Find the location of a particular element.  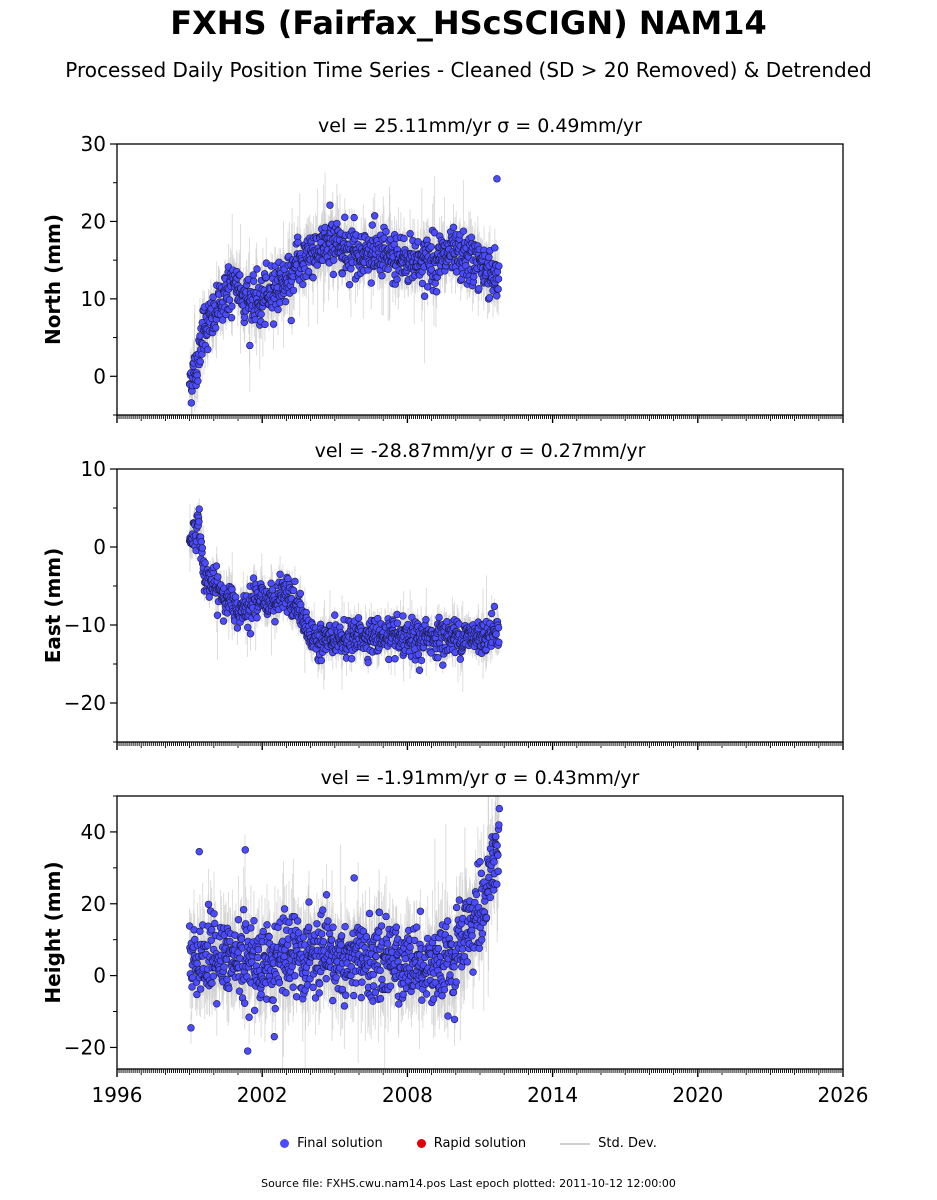

y-axis-label: North (mm) is located at coordinates (53, 279).